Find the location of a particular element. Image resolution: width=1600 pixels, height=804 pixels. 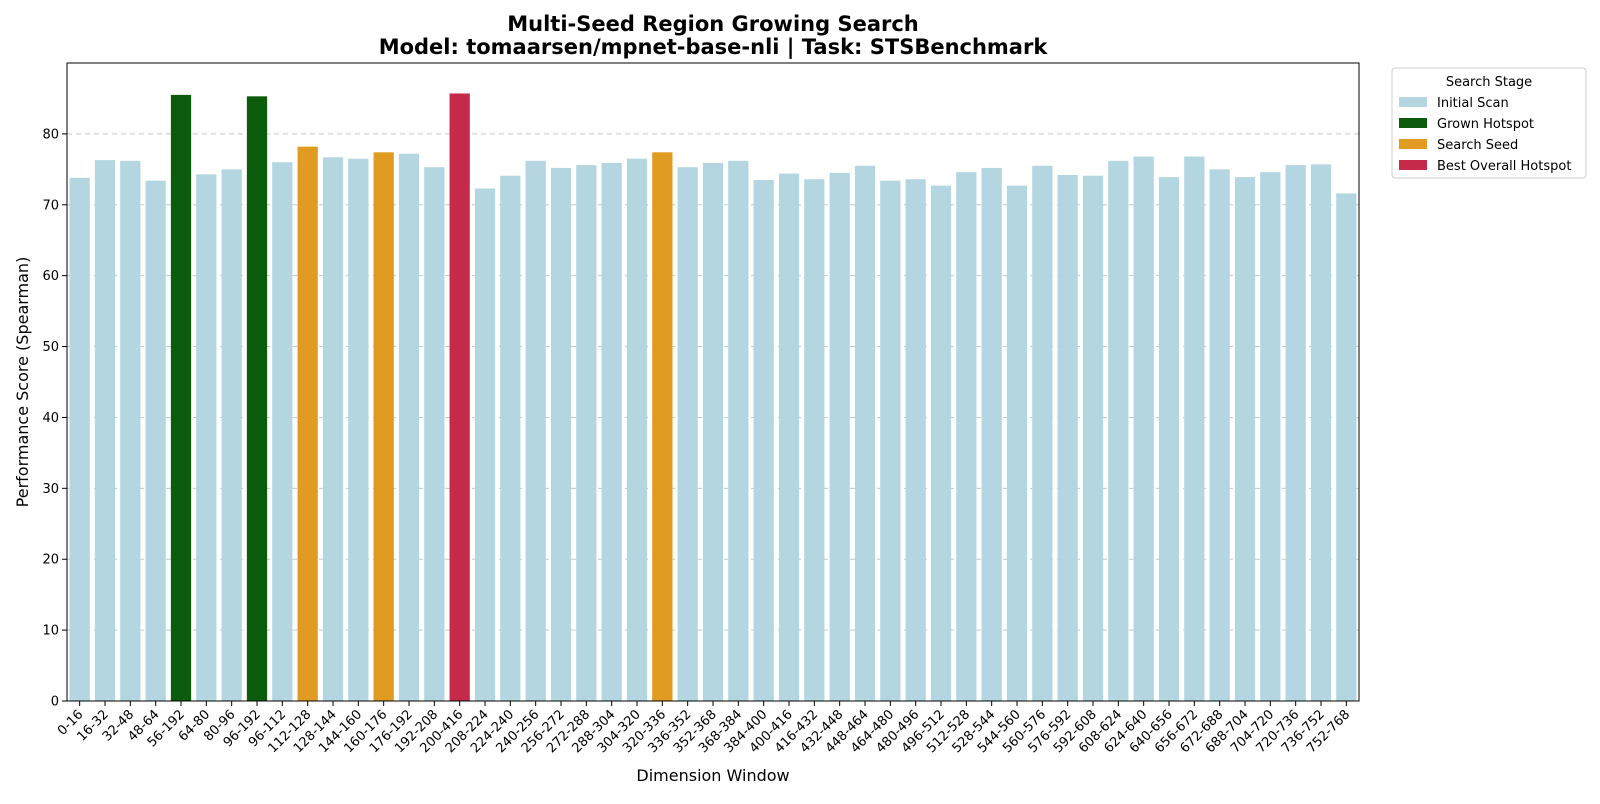

x-axis-label: Dimension Window is located at coordinates (712, 775).